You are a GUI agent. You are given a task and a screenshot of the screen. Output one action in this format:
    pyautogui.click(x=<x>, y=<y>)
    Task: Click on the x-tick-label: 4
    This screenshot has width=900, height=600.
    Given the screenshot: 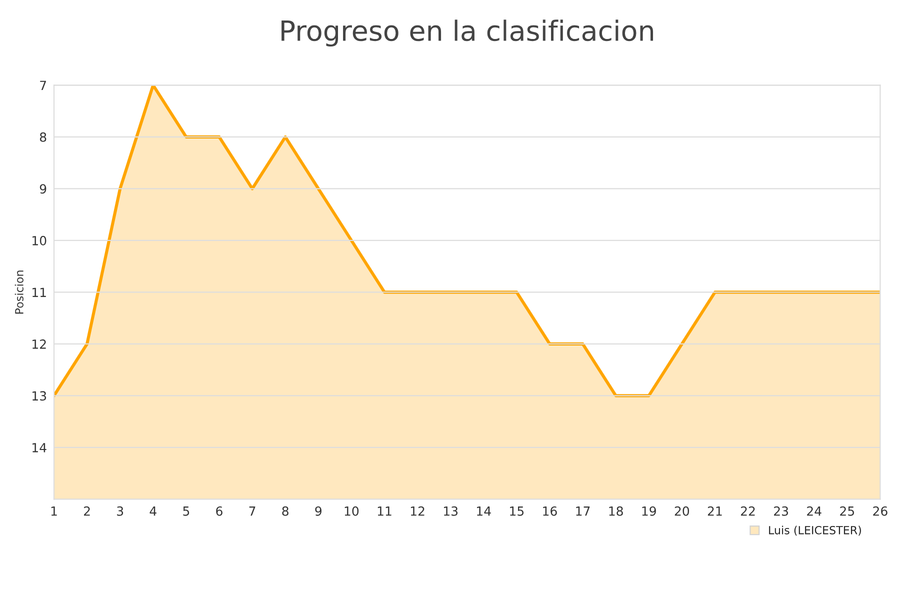 What is the action you would take?
    pyautogui.click(x=153, y=511)
    